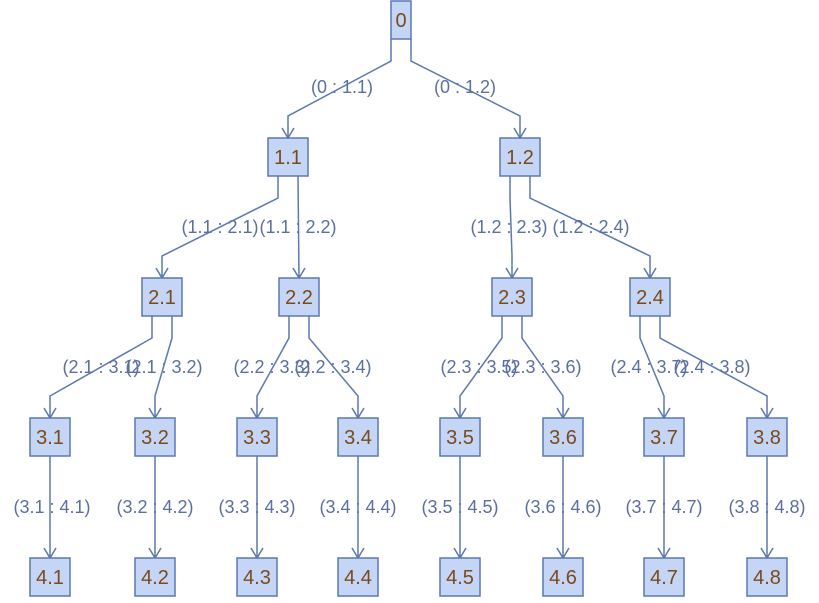 Image resolution: width=819 pixels, height=603 pixels. I want to click on node-label: 4.1, so click(50, 578).